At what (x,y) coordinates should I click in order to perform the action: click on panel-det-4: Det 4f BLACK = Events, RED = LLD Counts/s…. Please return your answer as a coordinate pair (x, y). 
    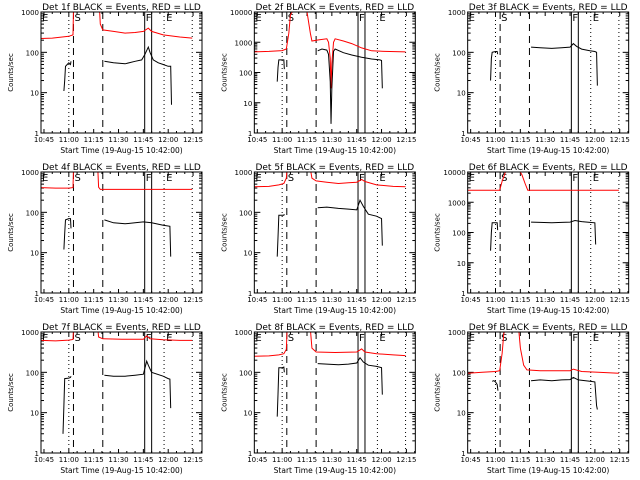
    Looking at the image, I should click on (105, 239).